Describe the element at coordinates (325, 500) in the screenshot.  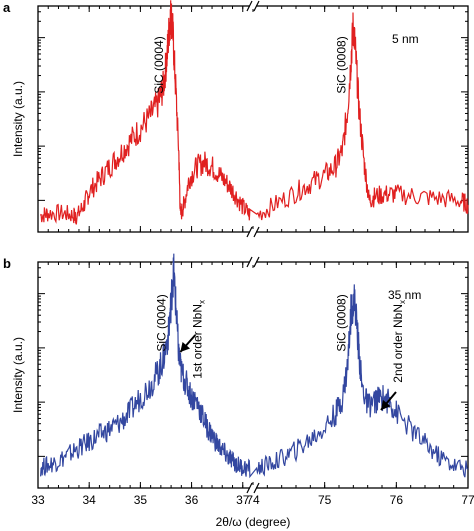
I see `x-tick-label: 75` at that location.